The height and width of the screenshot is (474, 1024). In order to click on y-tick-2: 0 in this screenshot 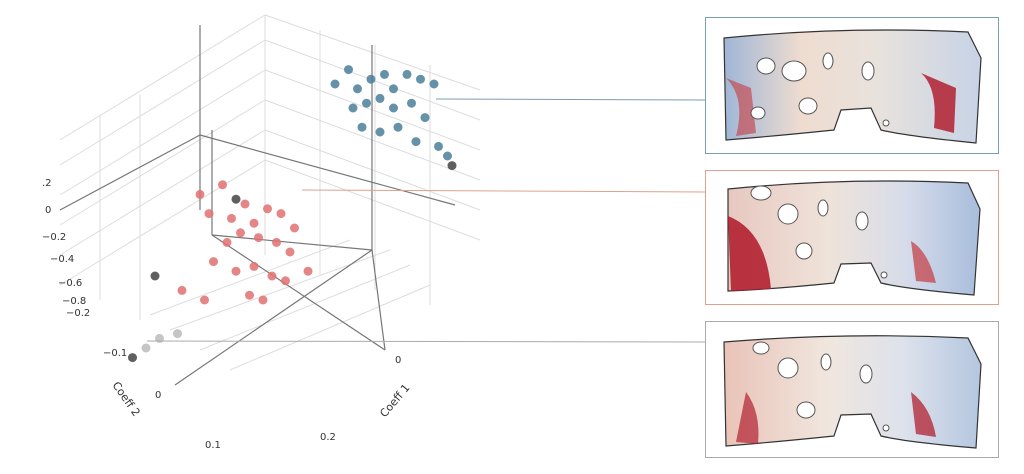, I will do `click(158, 395)`.